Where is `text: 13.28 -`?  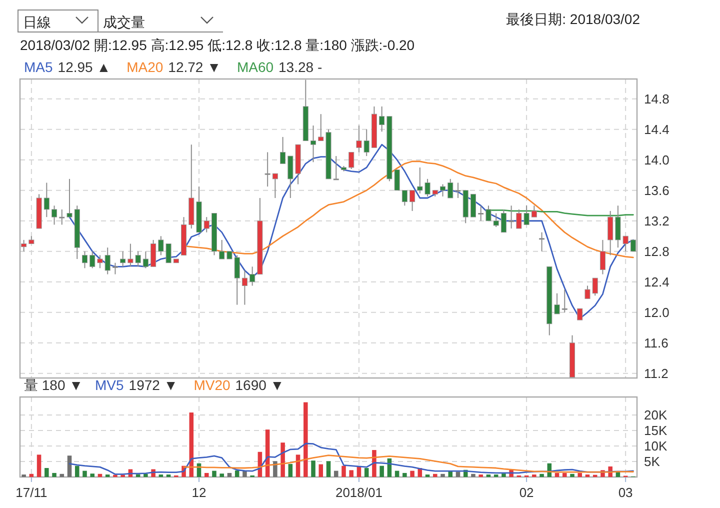
text: 13.28 - is located at coordinates (300, 67).